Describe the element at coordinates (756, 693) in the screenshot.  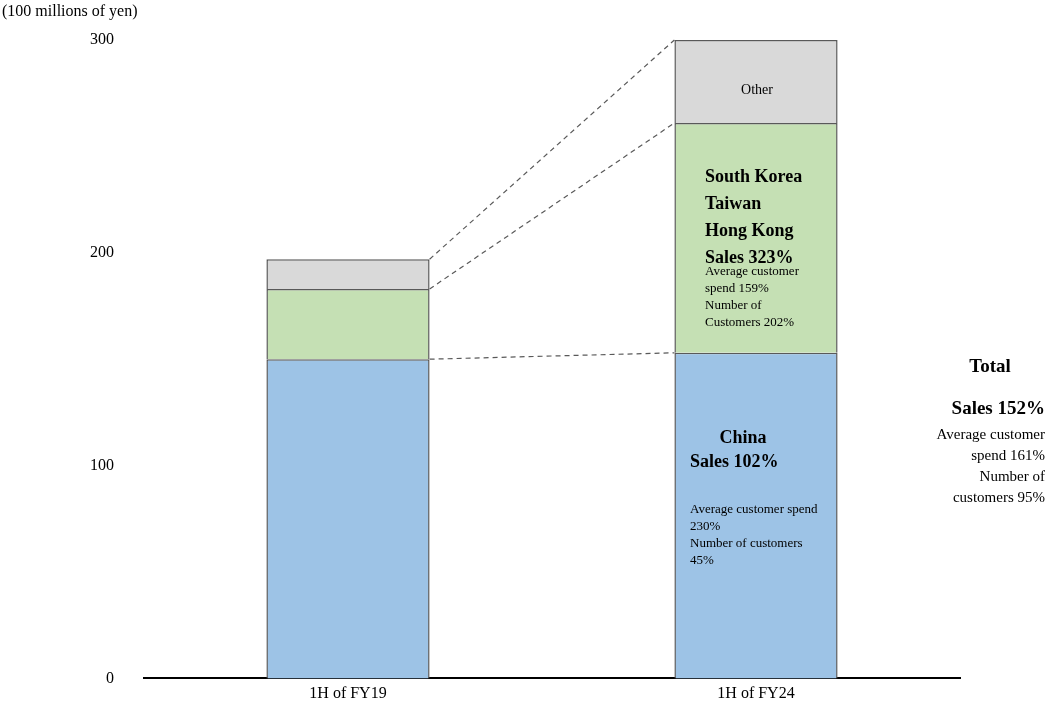
I see `x-tick-label: 1H of FY24` at that location.